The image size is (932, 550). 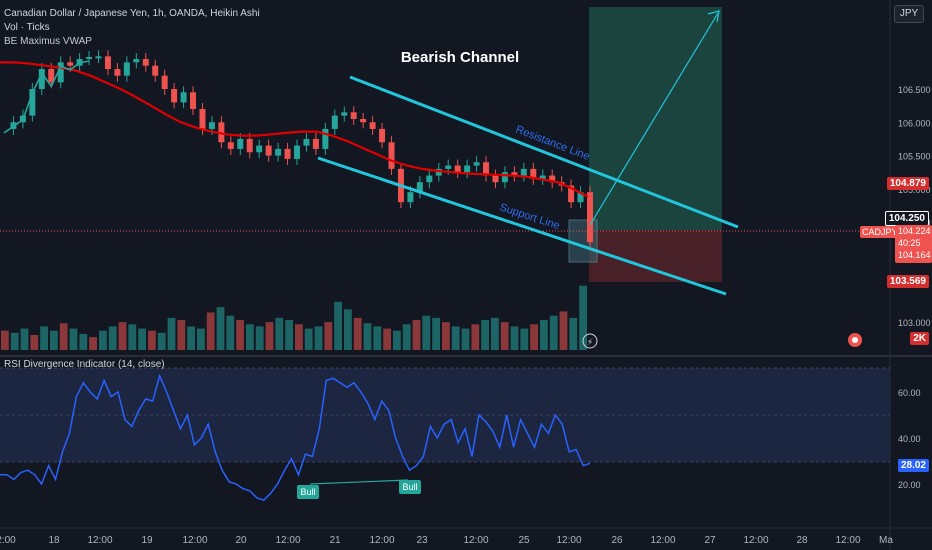 I want to click on flash-icon, so click(x=590, y=341).